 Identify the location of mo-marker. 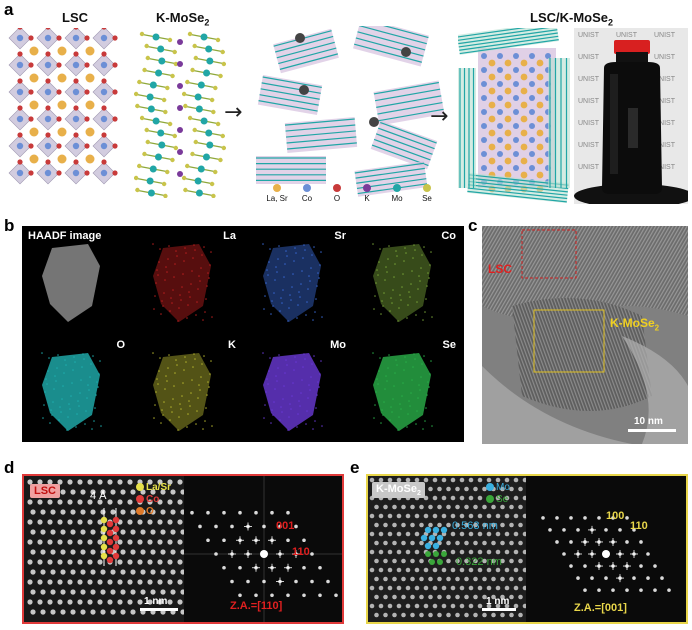
(432, 538).